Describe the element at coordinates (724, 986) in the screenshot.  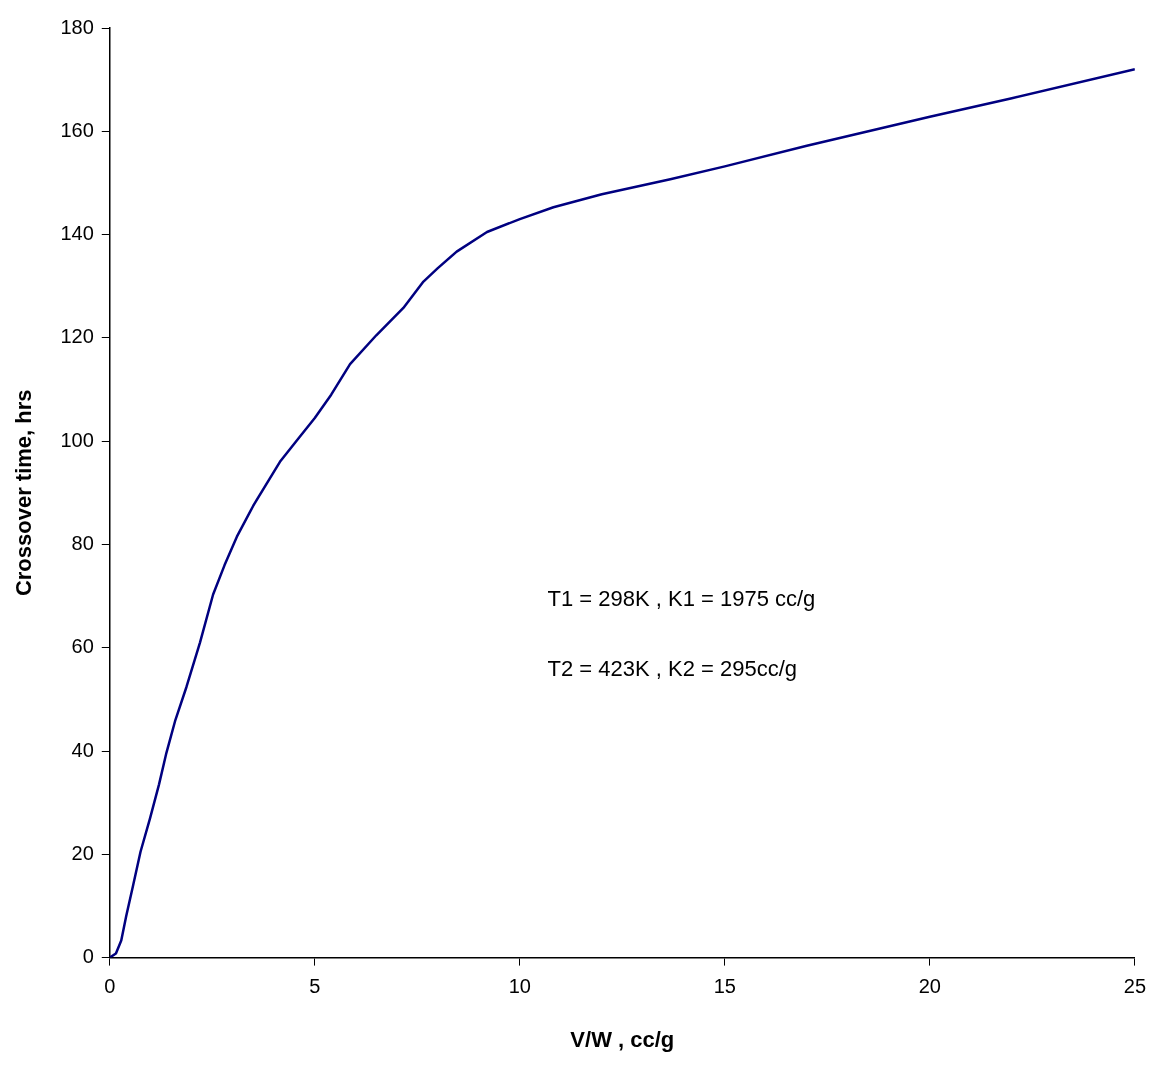
I see `x-tick-label: 15` at that location.